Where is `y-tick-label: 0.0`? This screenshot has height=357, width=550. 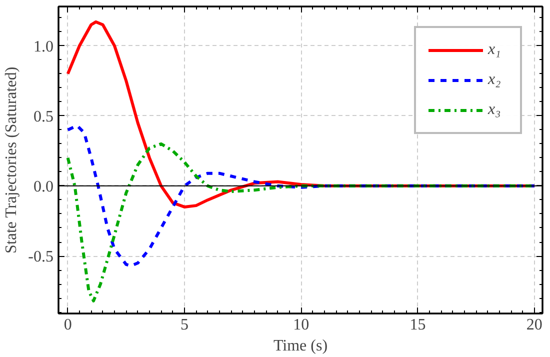 y-tick-label: 0.0 is located at coordinates (44, 187).